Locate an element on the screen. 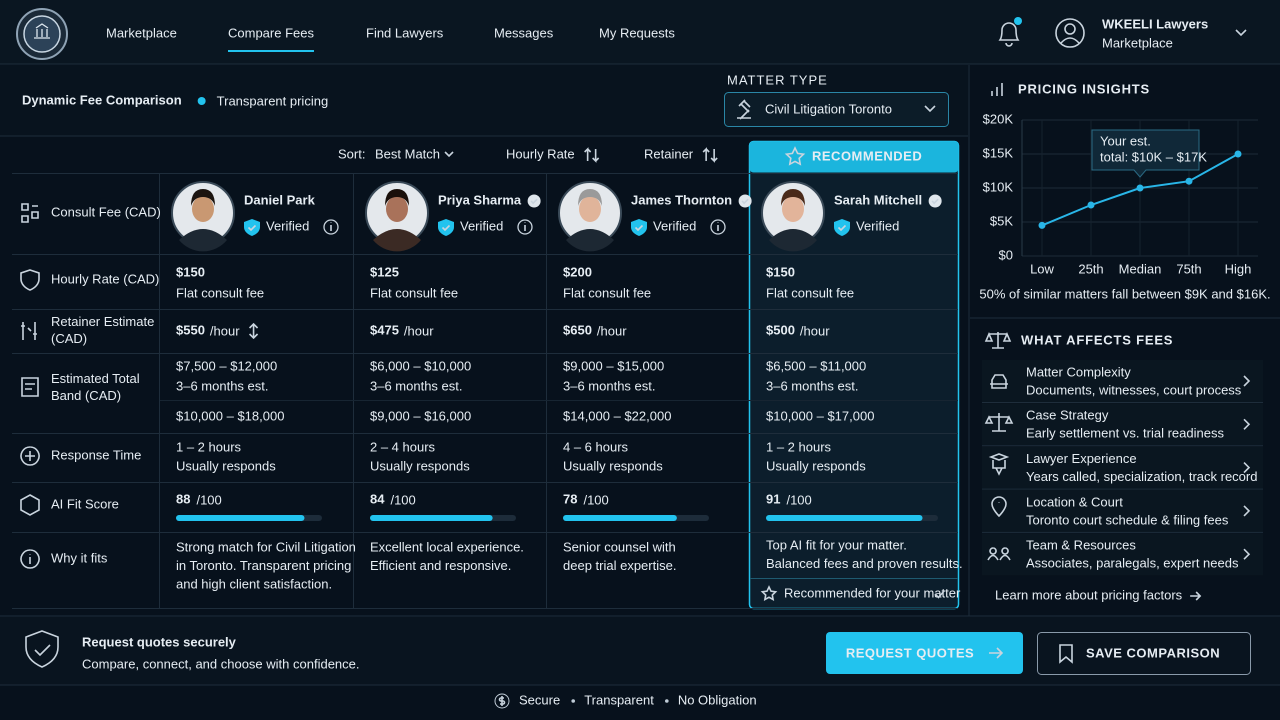 This screenshot has width=1280, height=720. matter-type-dropdown is located at coordinates (836, 109).